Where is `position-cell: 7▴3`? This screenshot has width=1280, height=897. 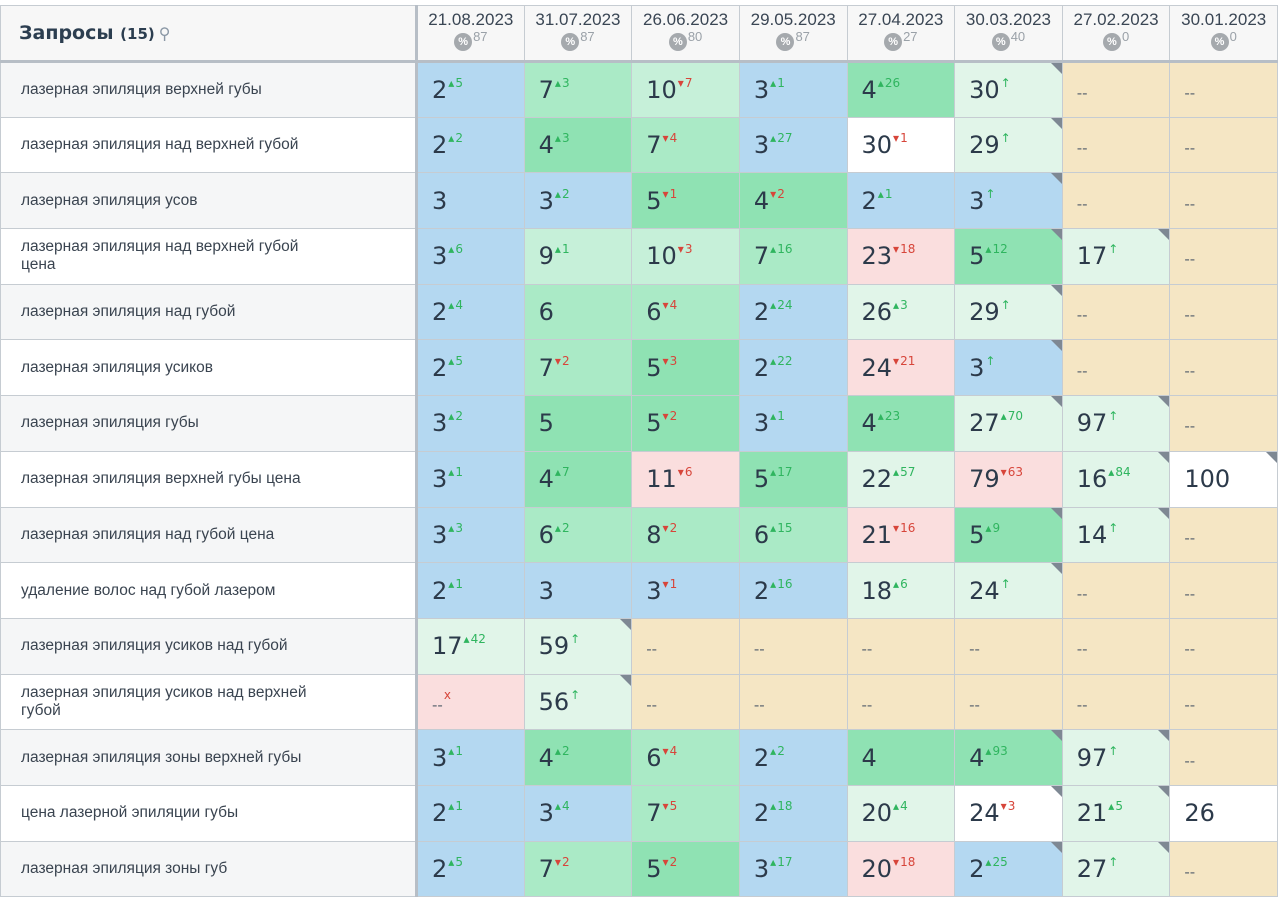 position-cell: 7▴3 is located at coordinates (578, 89).